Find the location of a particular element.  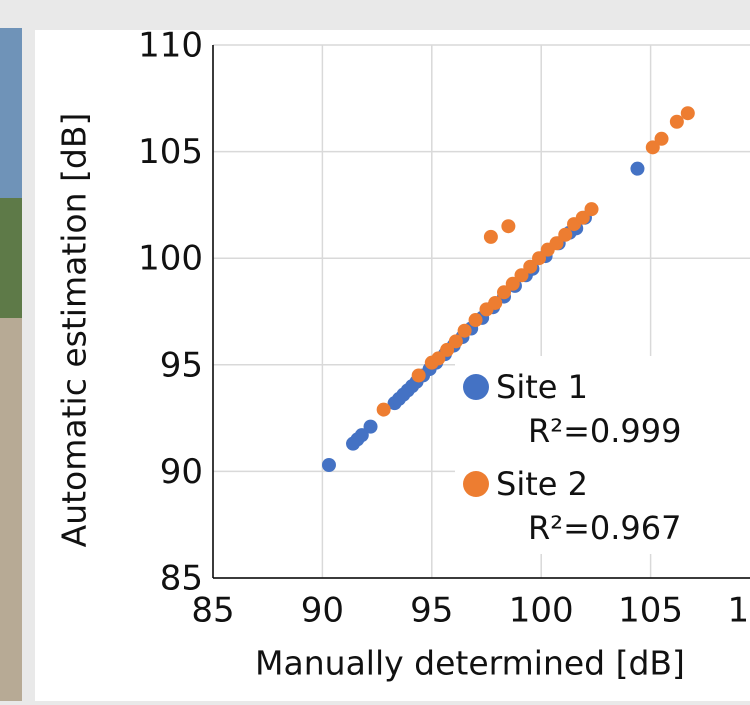

y-tick-label: 95 is located at coordinates (181, 365).